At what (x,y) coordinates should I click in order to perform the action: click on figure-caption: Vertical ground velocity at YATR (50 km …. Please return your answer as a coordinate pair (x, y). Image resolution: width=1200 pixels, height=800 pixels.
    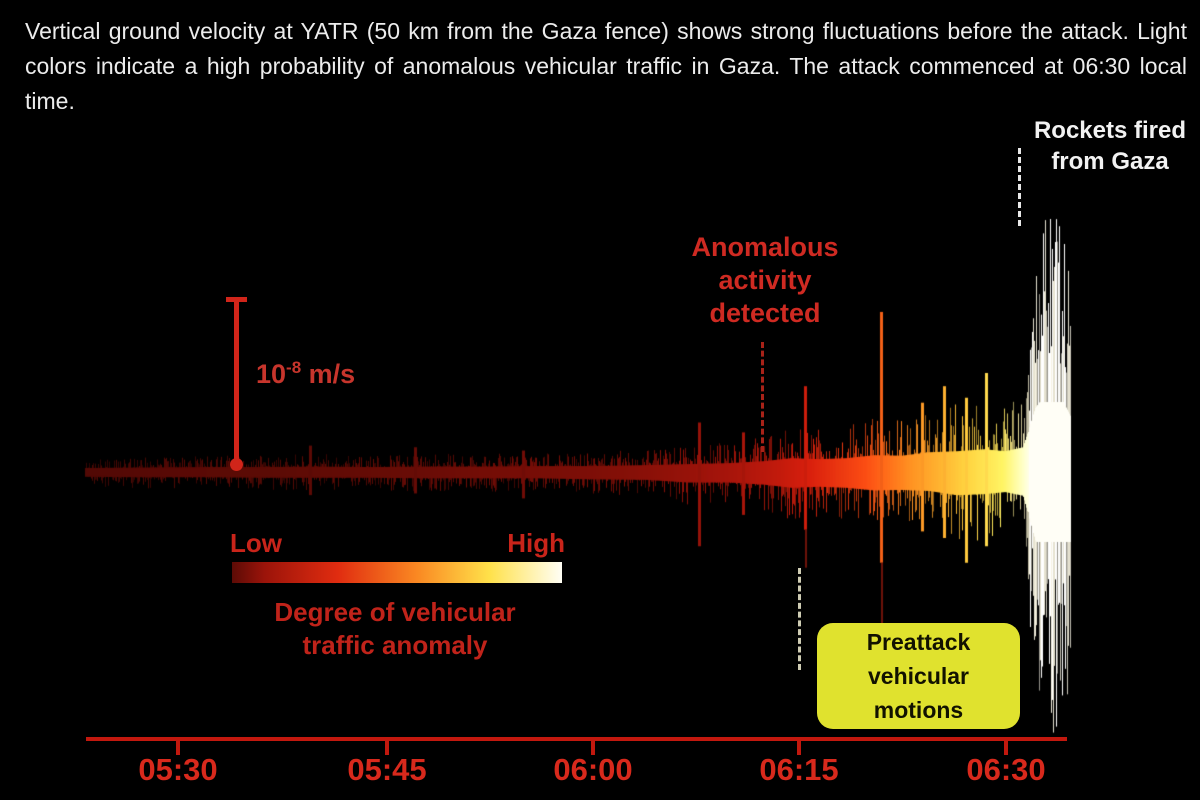
    Looking at the image, I should click on (606, 66).